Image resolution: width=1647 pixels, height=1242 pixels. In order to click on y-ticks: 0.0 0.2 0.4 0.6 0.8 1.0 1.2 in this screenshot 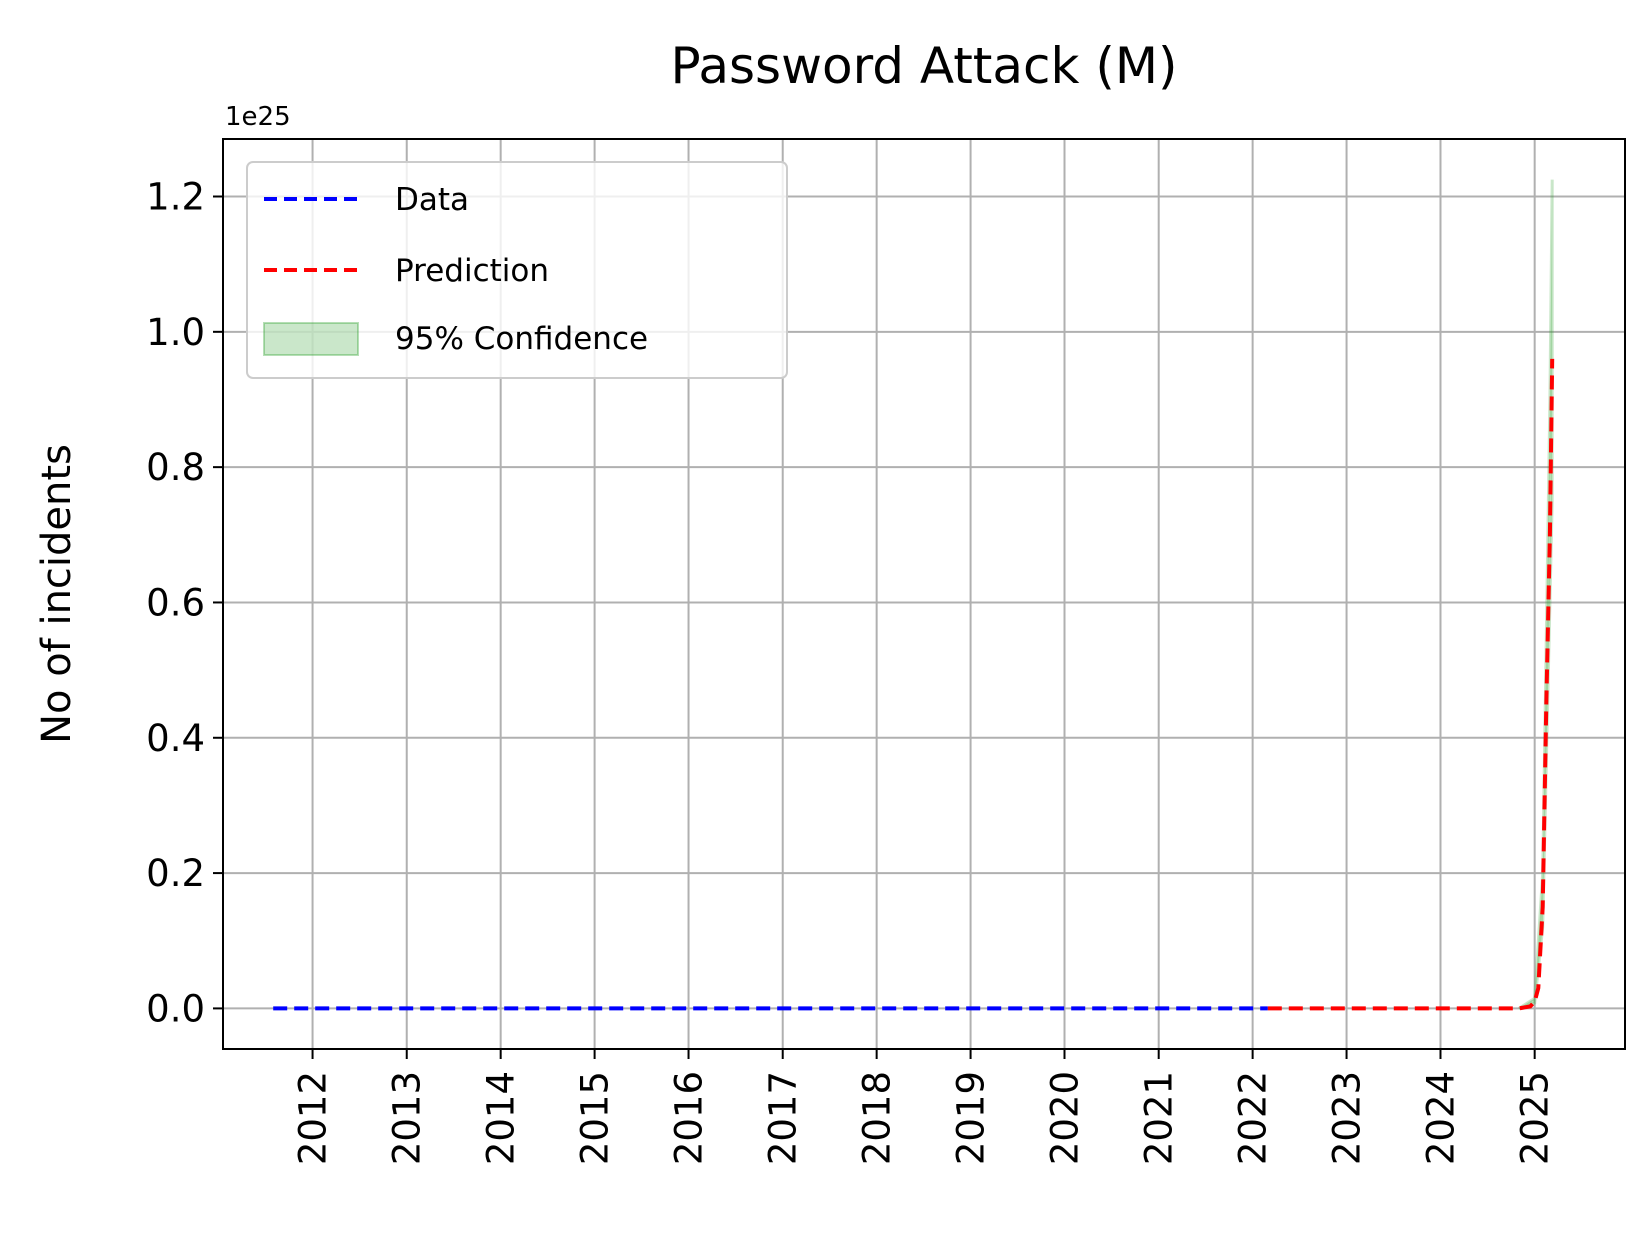, I will do `click(184, 603)`.